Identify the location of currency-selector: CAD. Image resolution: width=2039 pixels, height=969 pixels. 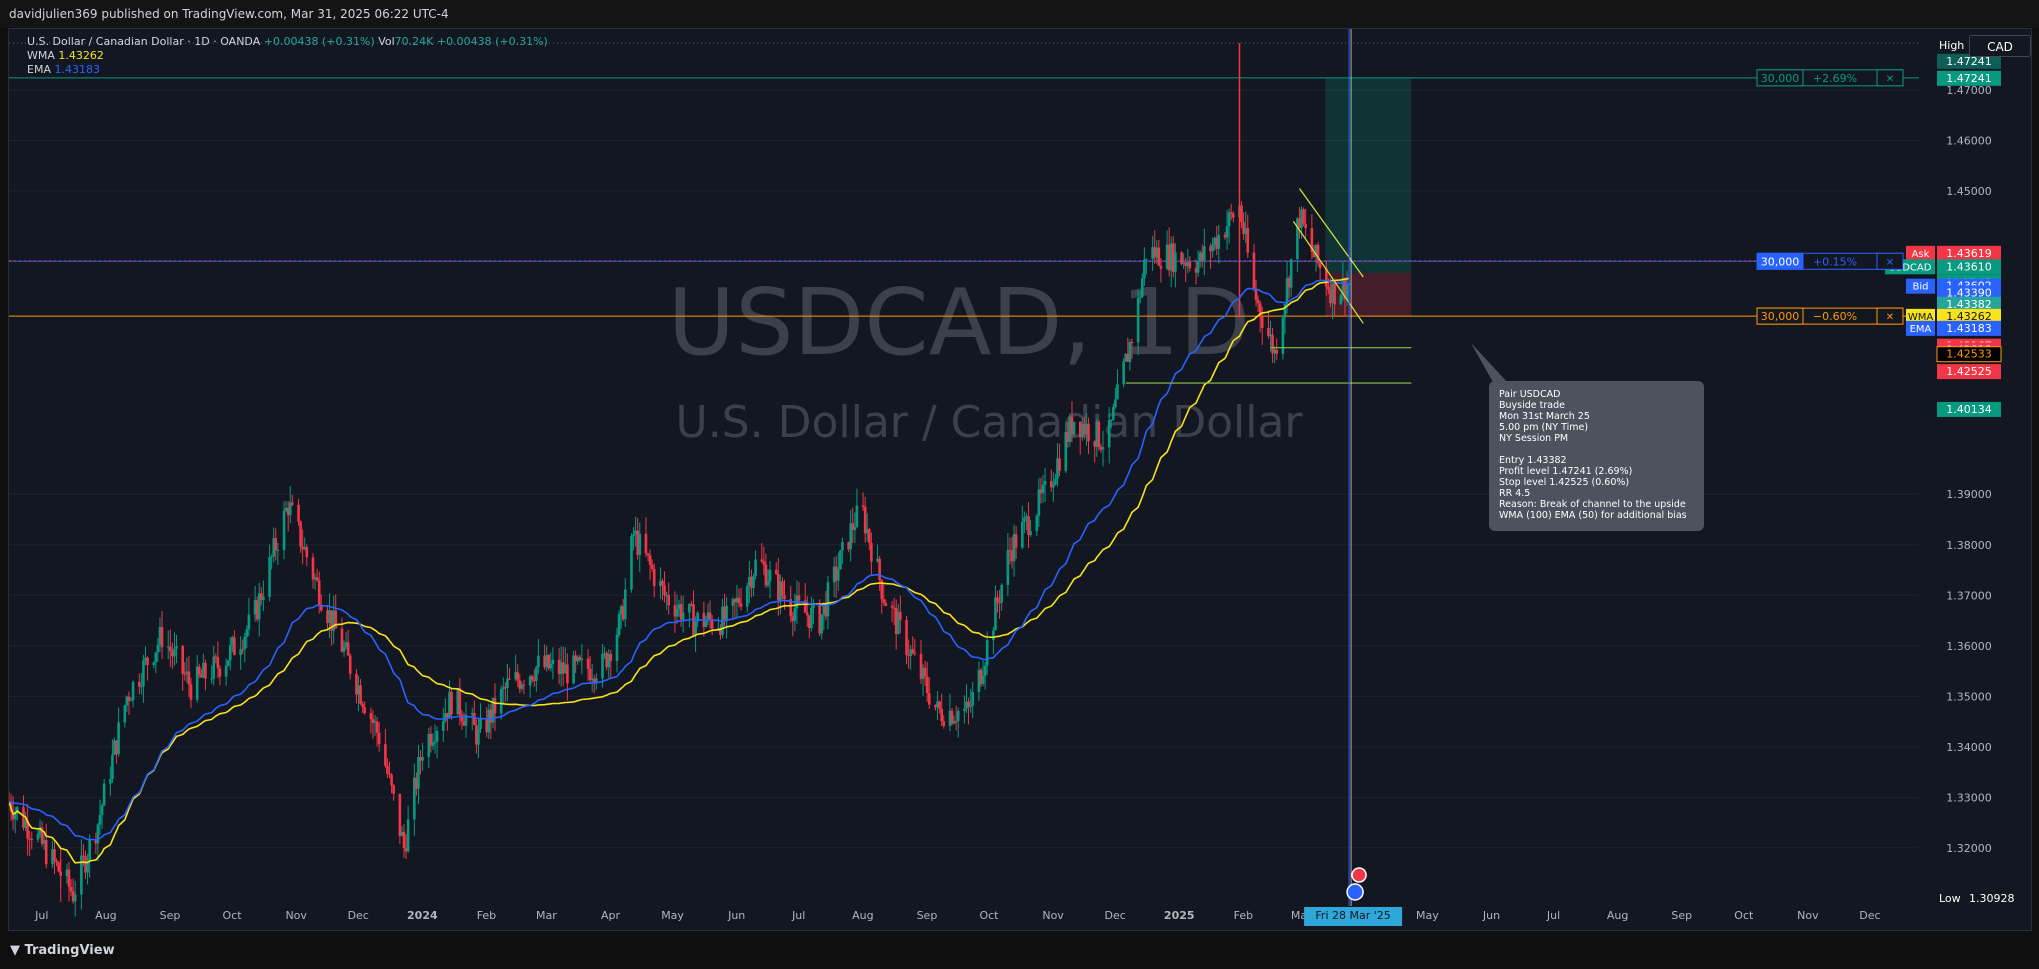
(2000, 46).